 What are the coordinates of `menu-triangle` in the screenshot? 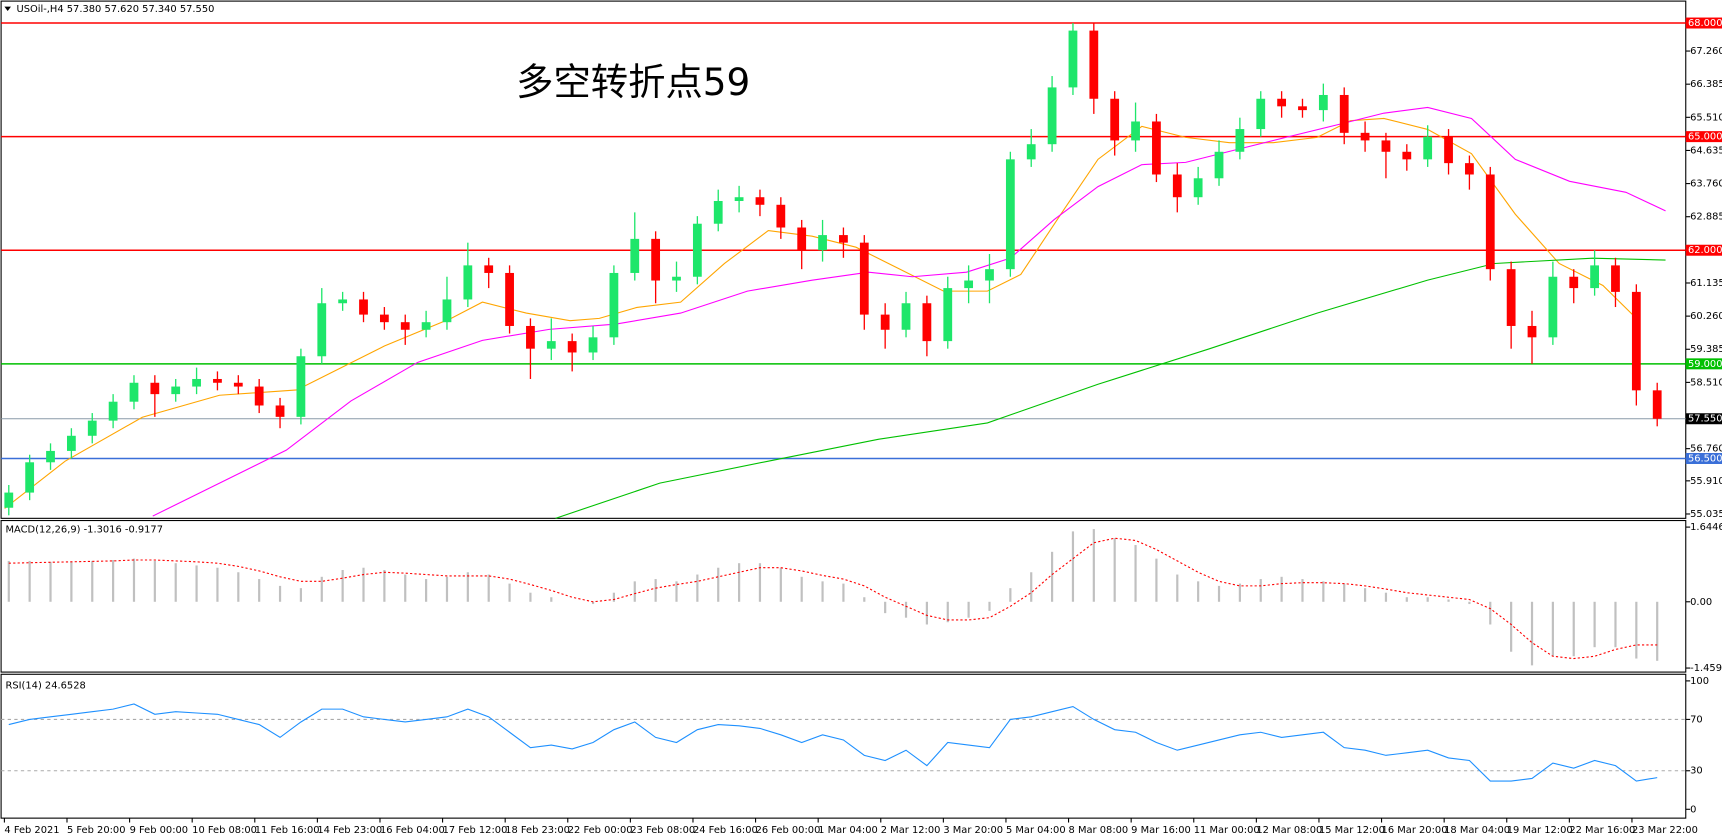 It's located at (7, 8).